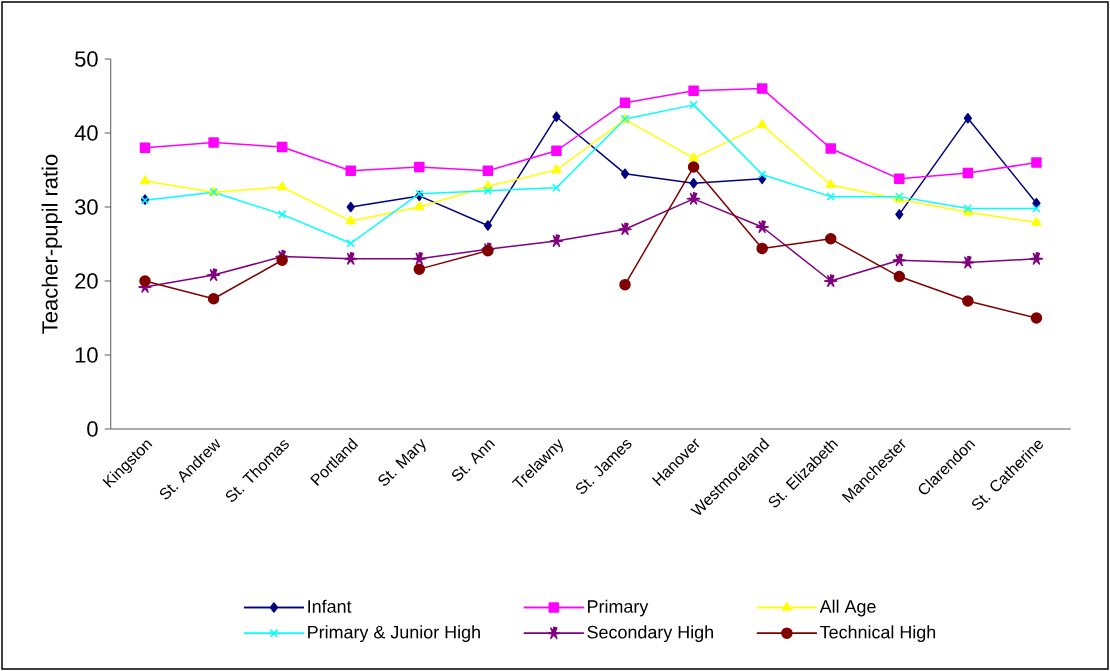 The width and height of the screenshot is (1110, 671). Describe the element at coordinates (330, 606) in the screenshot. I see `legend-label: Infant` at that location.